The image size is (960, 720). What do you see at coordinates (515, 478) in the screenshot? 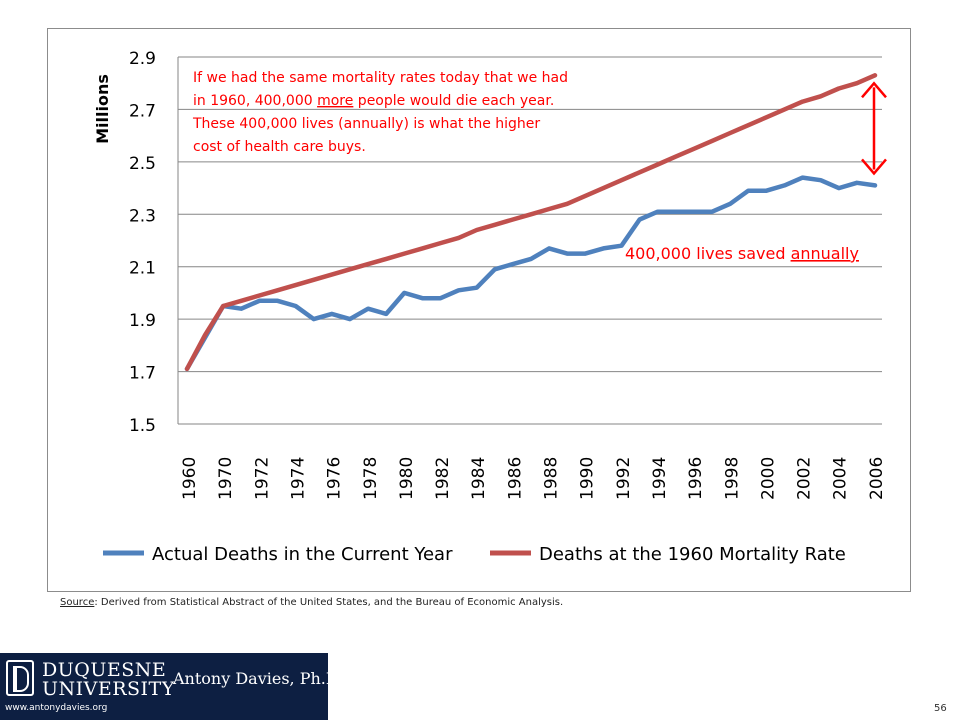
I see `x-tick-label: 1986` at bounding box center [515, 478].